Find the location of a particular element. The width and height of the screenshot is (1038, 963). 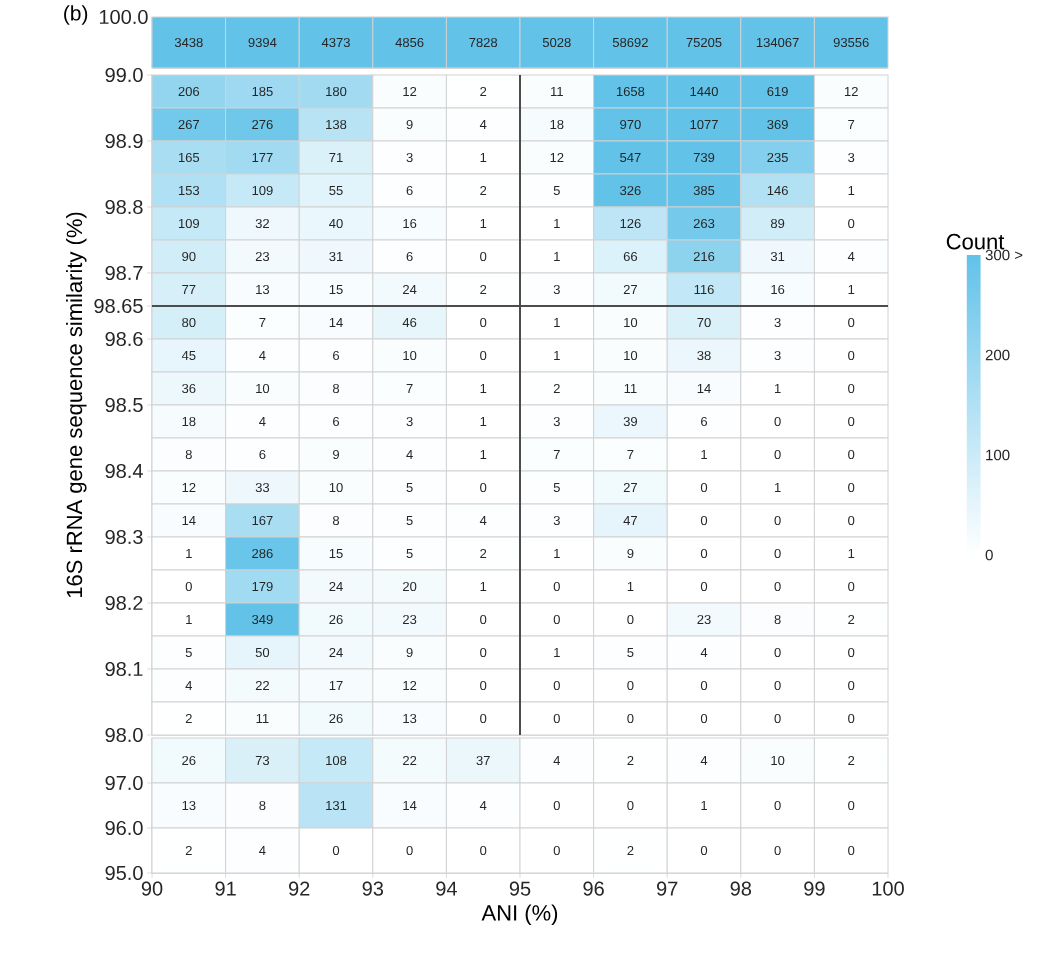

data-label: 7828 is located at coordinates (483, 42).